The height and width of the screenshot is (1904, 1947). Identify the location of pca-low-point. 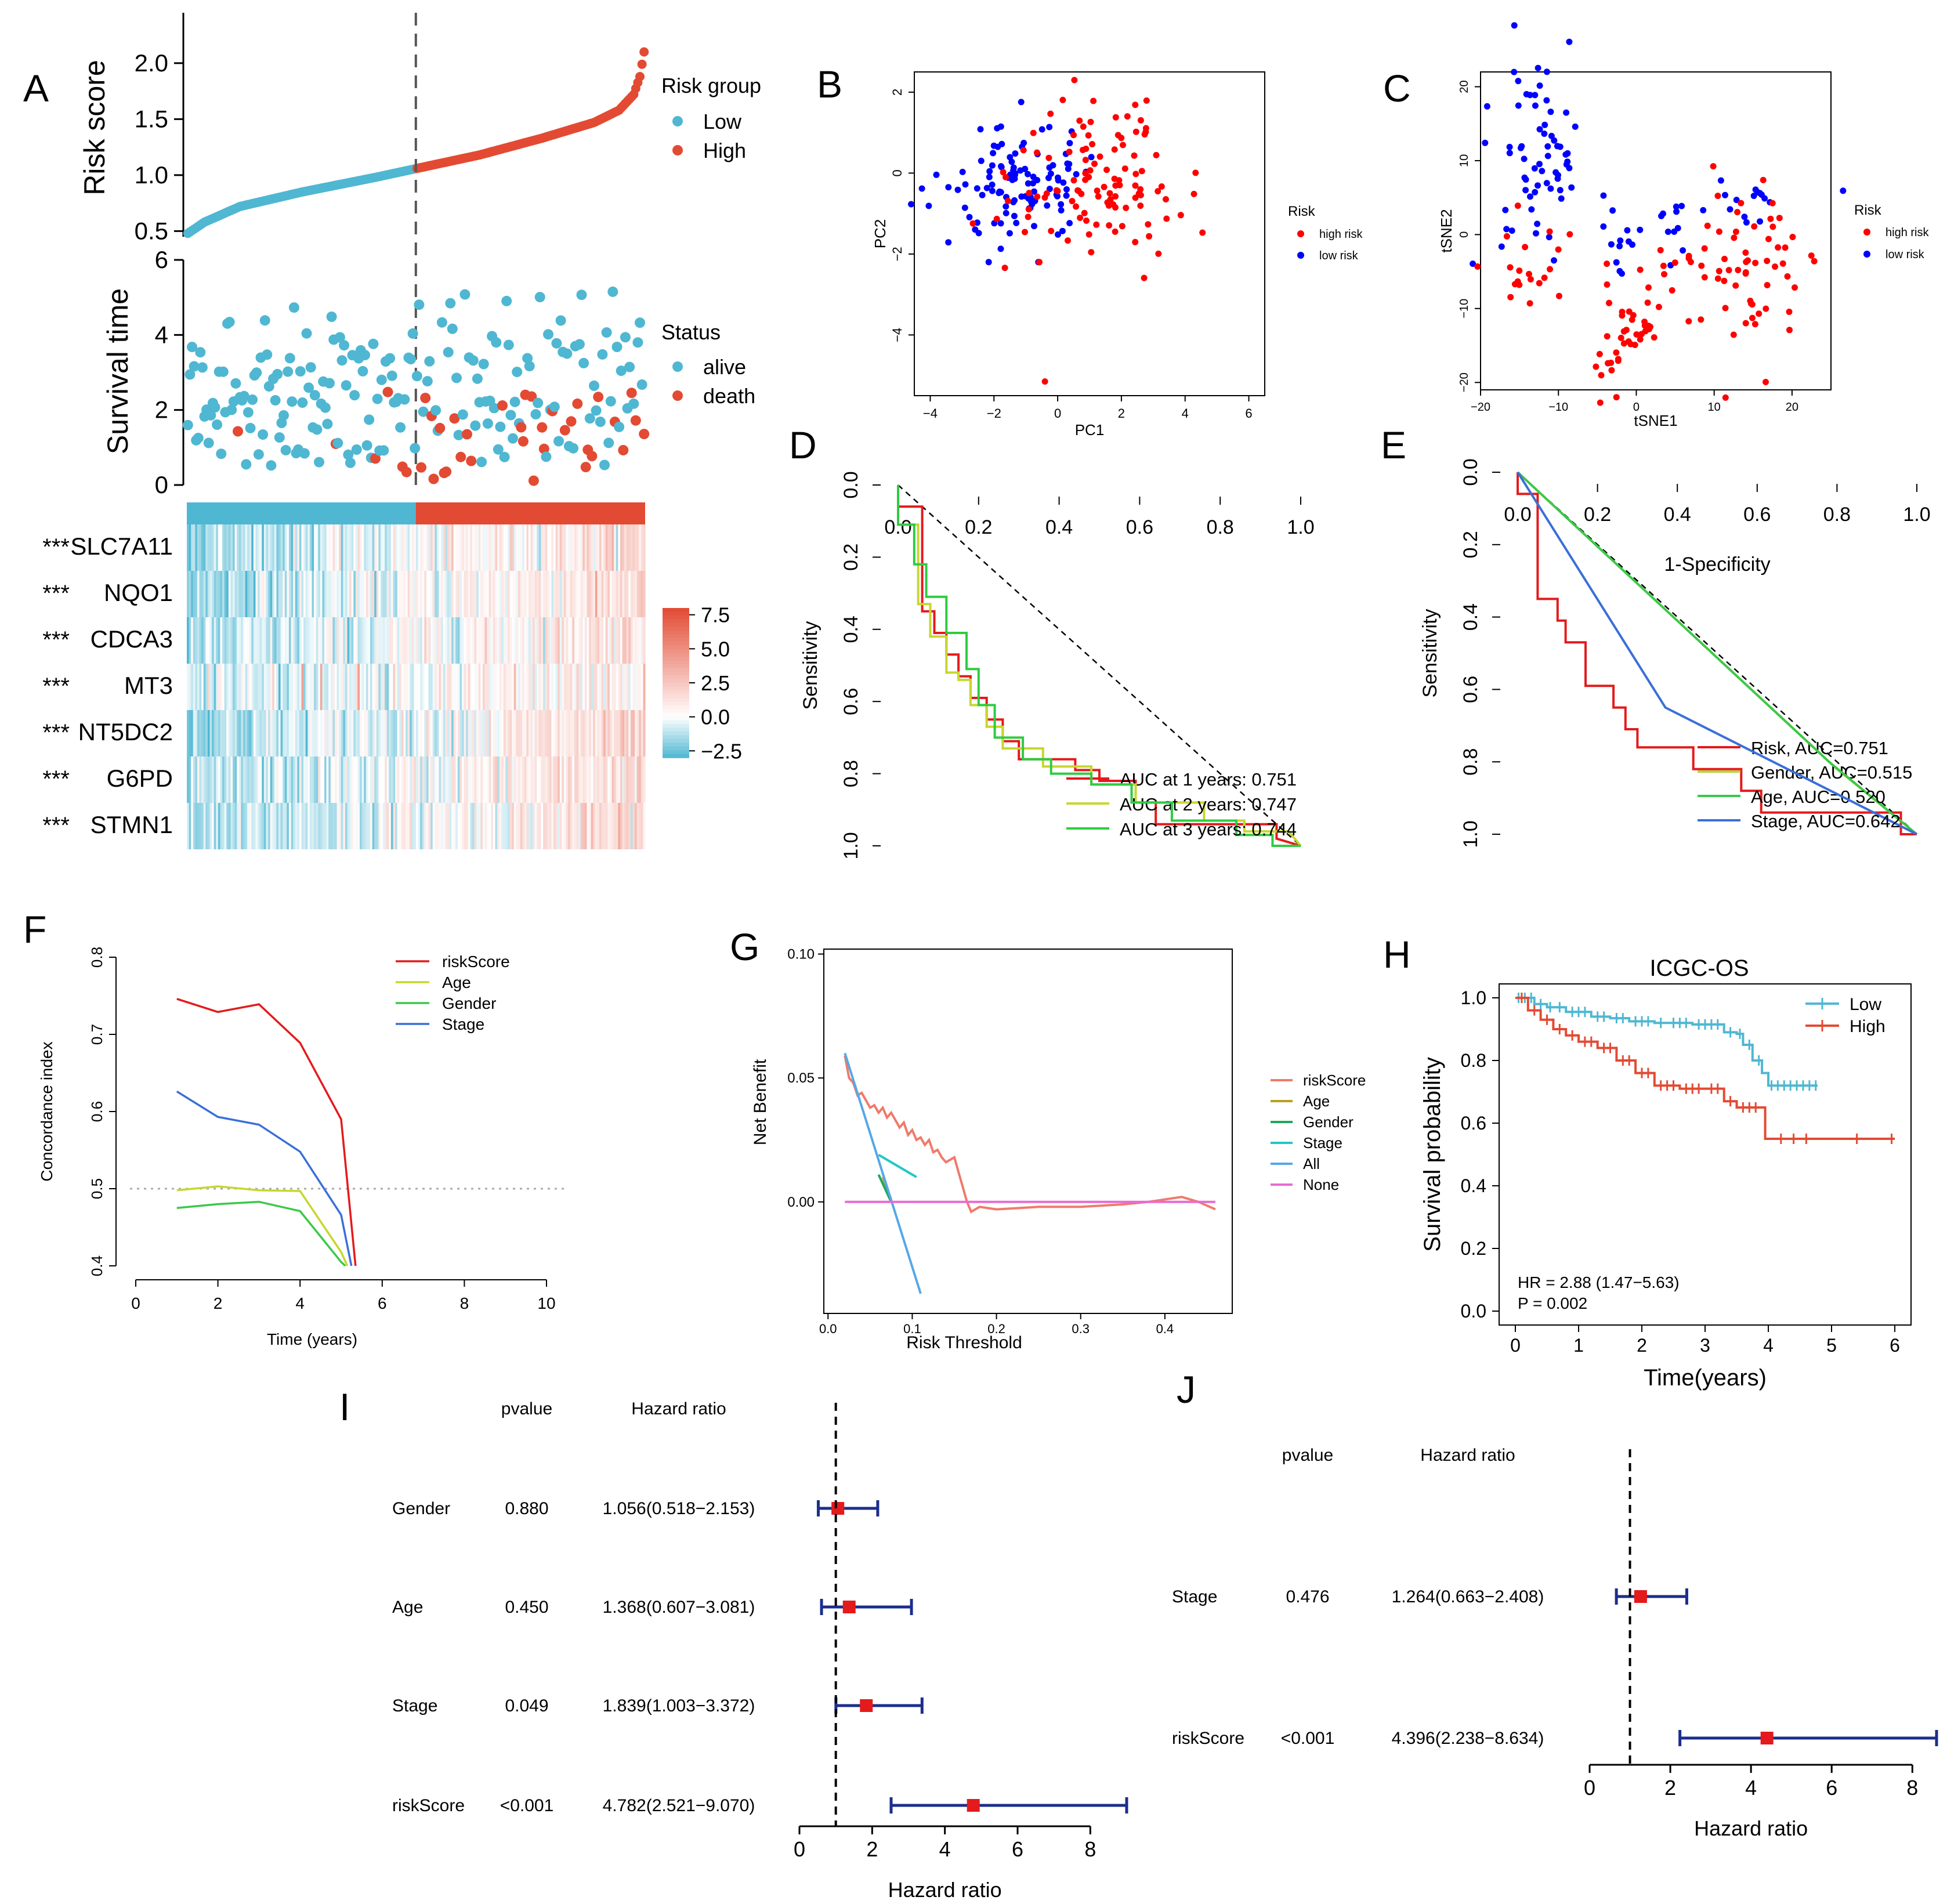
(1021, 196).